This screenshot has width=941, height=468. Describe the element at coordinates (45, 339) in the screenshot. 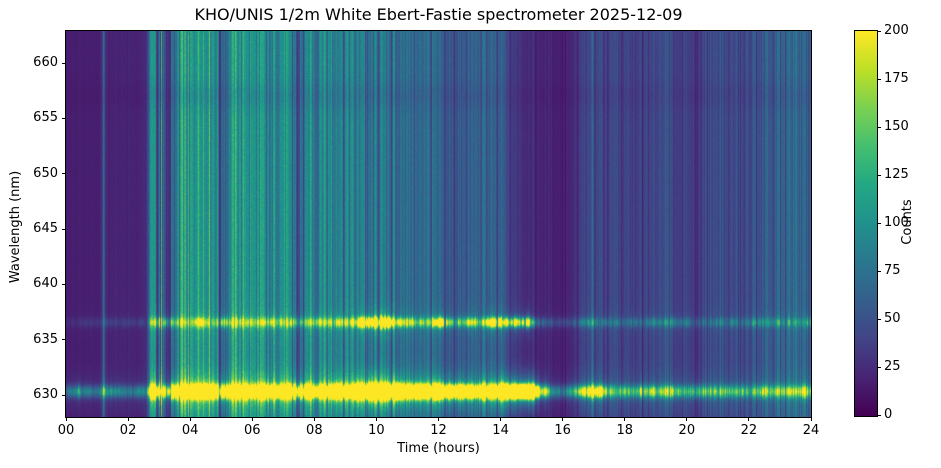

I see `y-tick-label: 635` at that location.